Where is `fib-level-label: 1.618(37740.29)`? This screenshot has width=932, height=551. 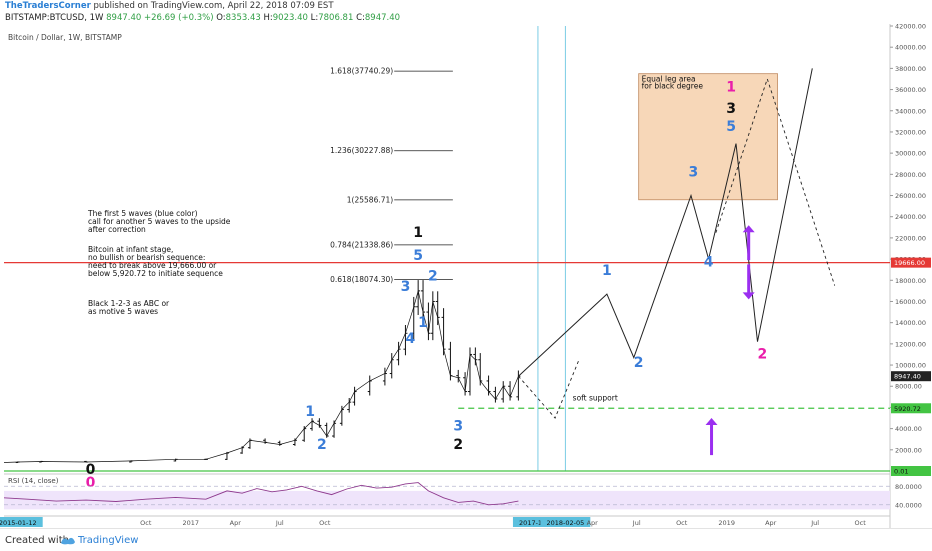
fib-level-label: 1.618(37740.29) is located at coordinates (361, 71).